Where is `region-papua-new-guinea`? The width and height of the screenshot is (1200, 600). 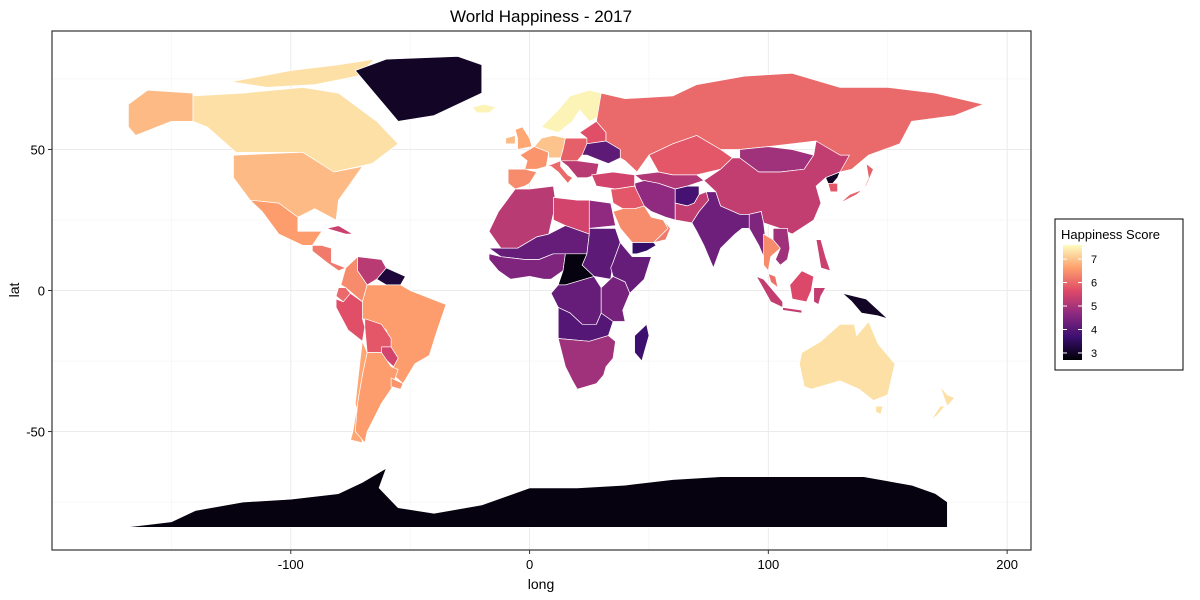 region-papua-new-guinea is located at coordinates (865, 306).